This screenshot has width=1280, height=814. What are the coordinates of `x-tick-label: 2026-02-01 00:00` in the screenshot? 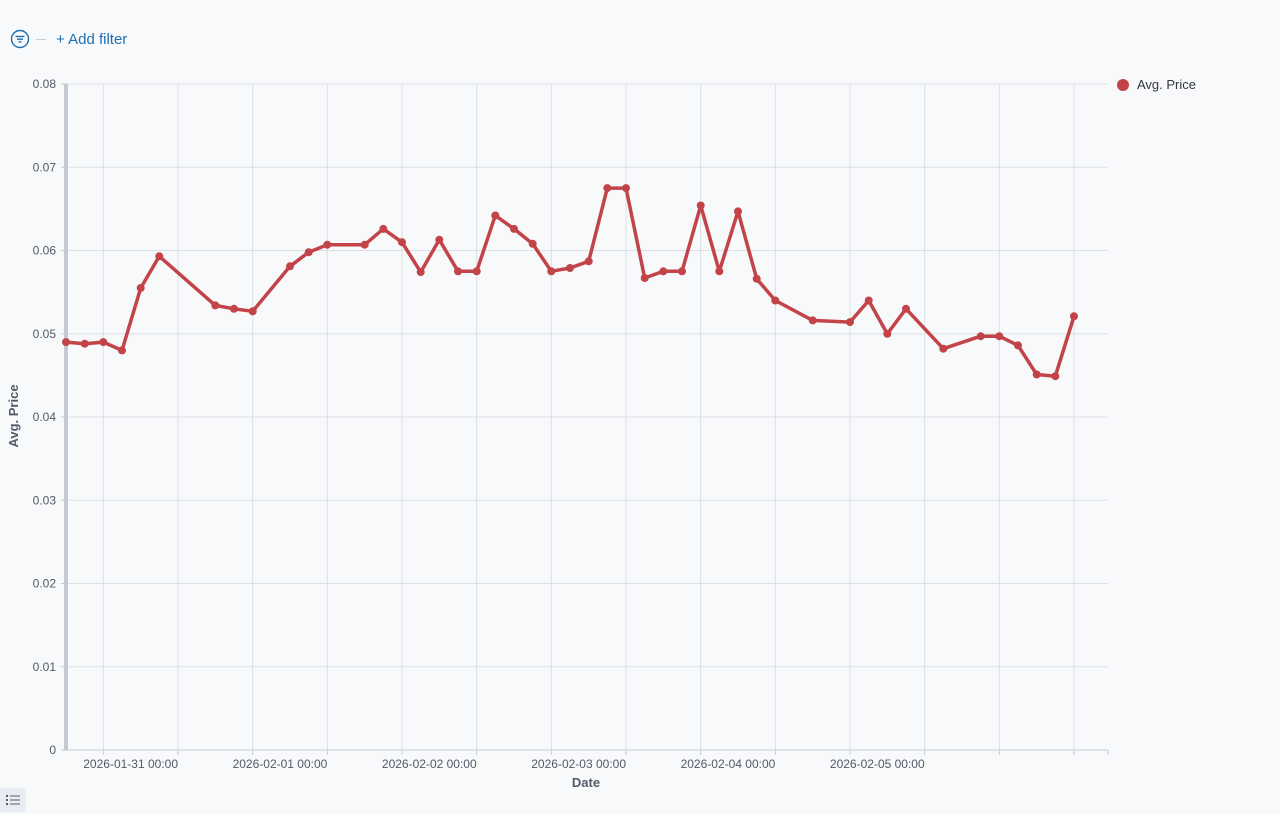 It's located at (280, 764).